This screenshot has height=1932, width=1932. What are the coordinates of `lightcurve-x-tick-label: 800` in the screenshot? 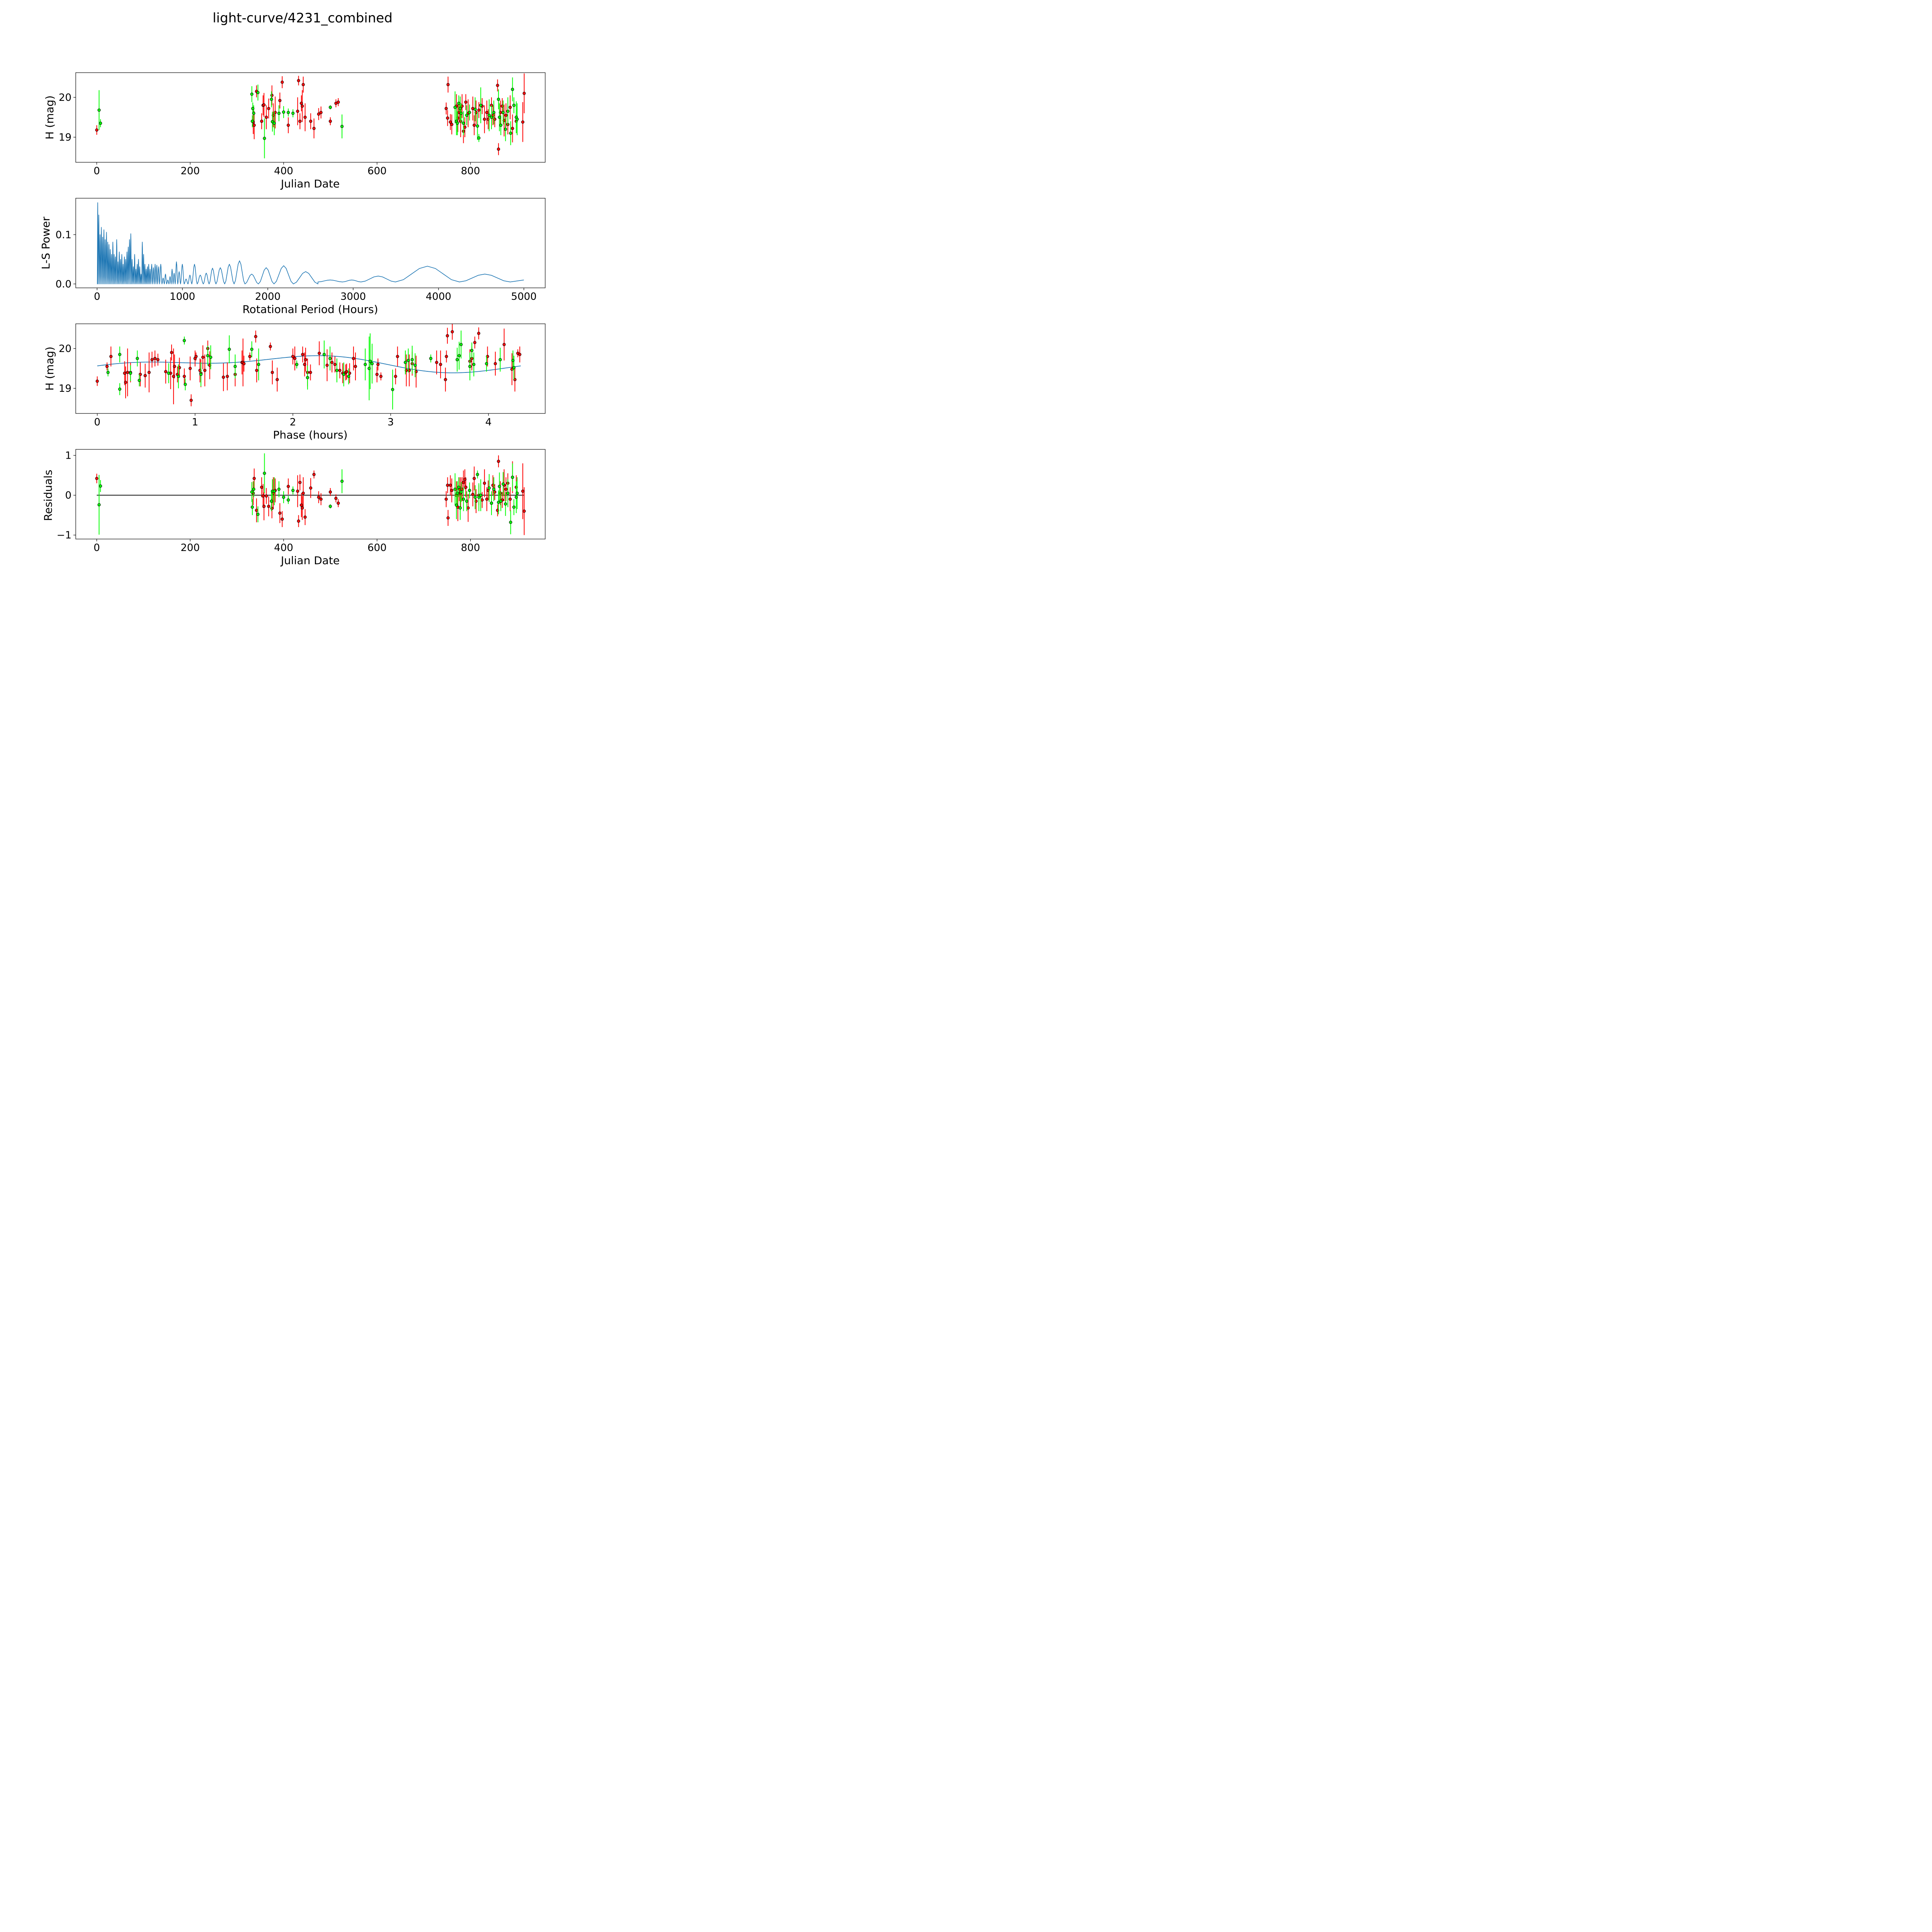 It's located at (471, 171).